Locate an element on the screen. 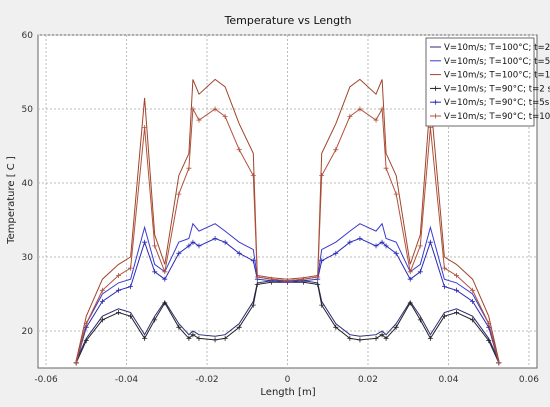 The width and height of the screenshot is (550, 407). y-axis-label: Temperature [ C ] is located at coordinates (11, 200).